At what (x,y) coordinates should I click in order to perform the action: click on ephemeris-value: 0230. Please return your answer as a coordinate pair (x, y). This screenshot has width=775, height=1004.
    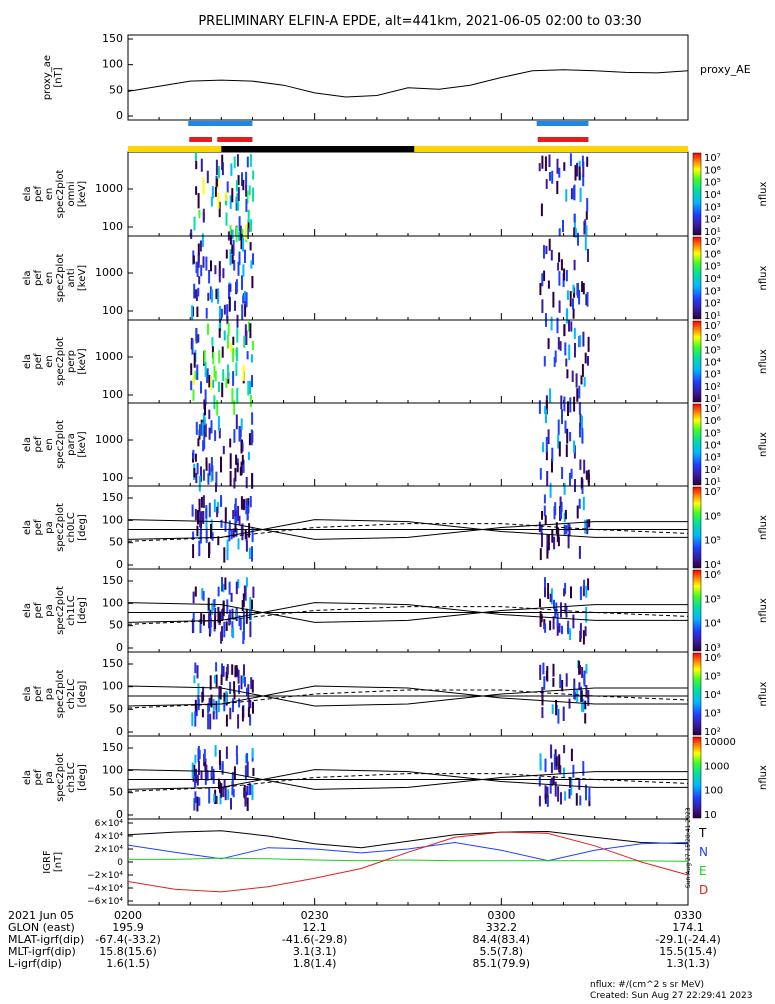
    Looking at the image, I should click on (315, 915).